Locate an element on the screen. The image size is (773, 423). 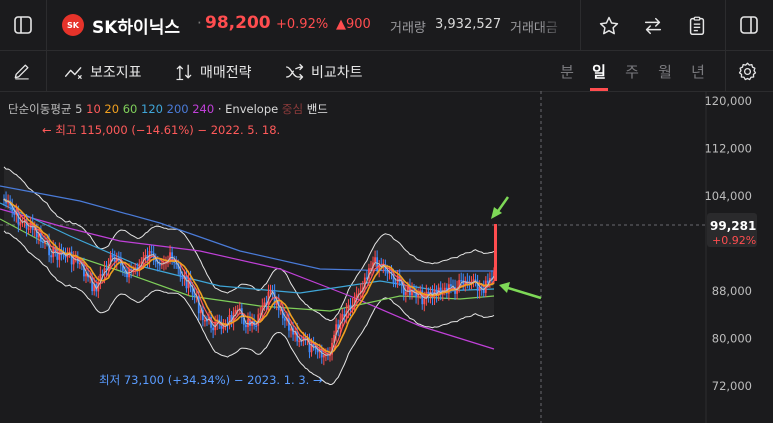
pencil-icon is located at coordinates (22, 71).